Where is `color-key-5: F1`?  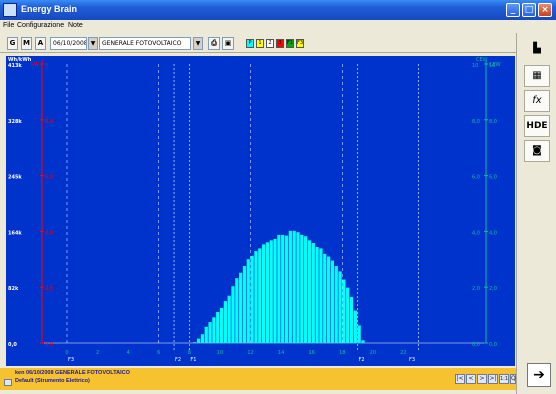
color-key-5: F1 is located at coordinates (290, 43).